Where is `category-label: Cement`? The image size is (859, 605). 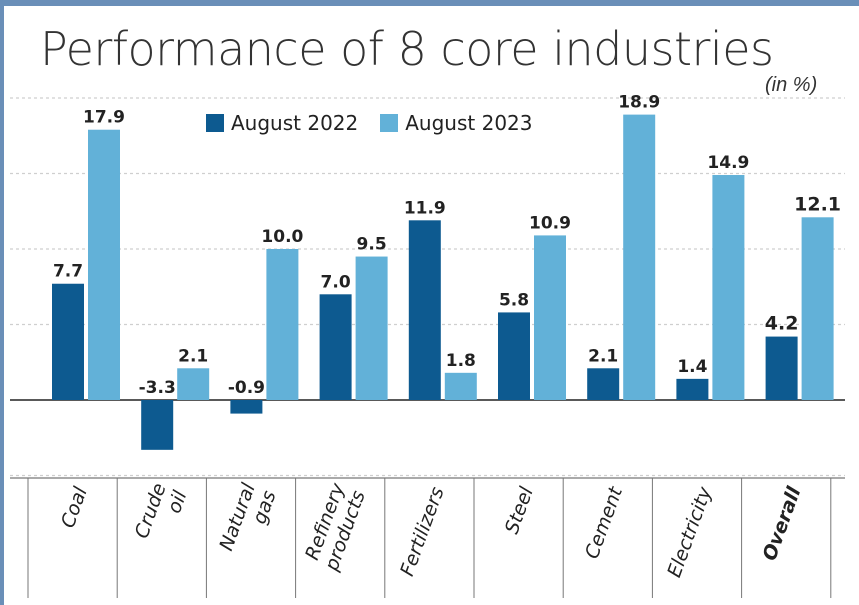 category-label: Cement is located at coordinates (604, 522).